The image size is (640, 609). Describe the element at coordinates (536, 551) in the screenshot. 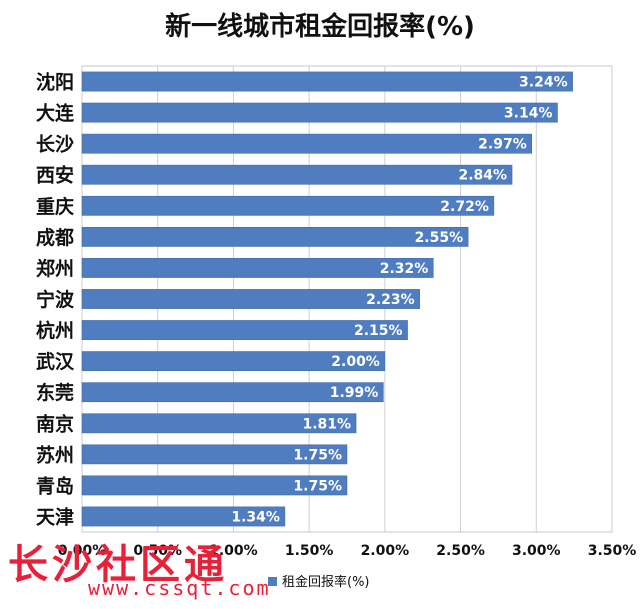

I see `x-tick-label: 3.00%` at that location.